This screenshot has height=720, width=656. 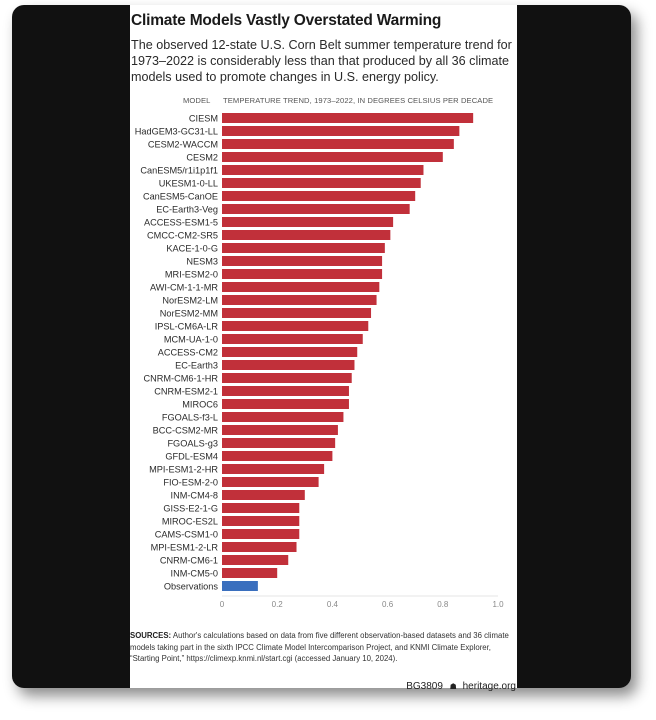 What do you see at coordinates (187, 209) in the screenshot?
I see `category-label: EC-Earth3-Veg` at bounding box center [187, 209].